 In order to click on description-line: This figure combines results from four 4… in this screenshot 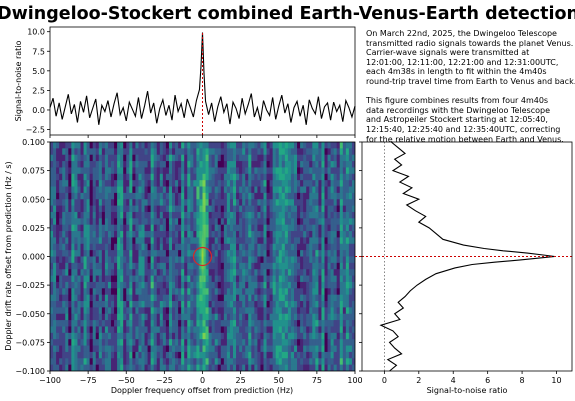, I will do `click(457, 101)`.